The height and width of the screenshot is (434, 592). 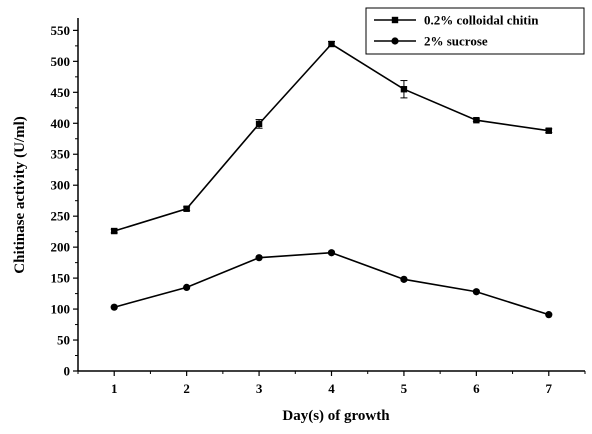 What do you see at coordinates (114, 388) in the screenshot?
I see `x-tick-label: 1` at bounding box center [114, 388].